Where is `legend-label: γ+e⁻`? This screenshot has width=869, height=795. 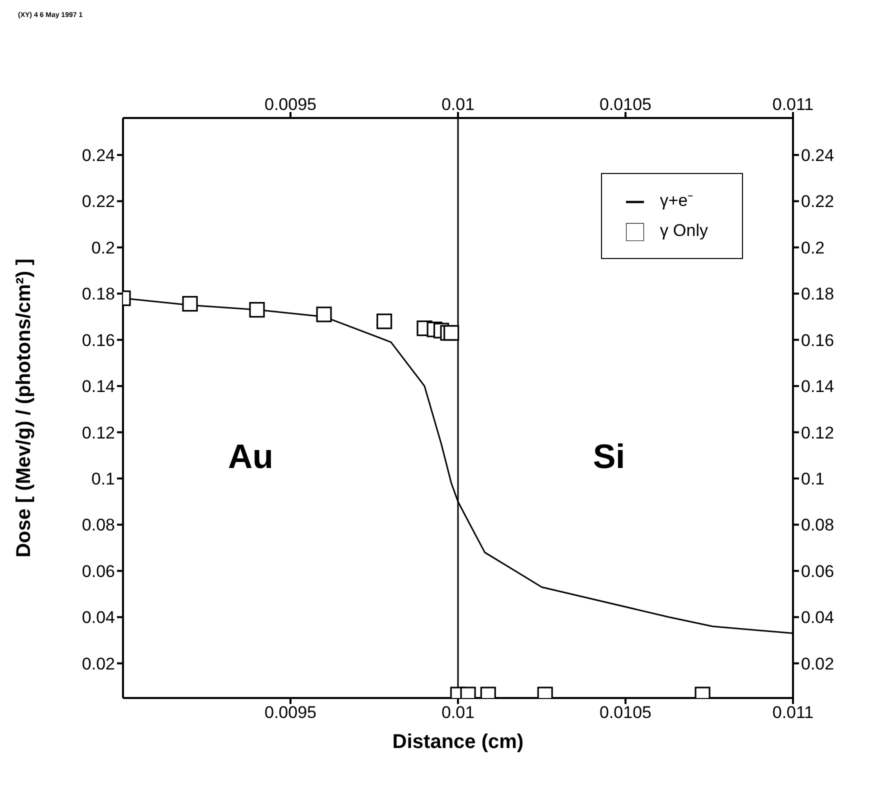
legend-label: γ+e⁻ is located at coordinates (677, 200).